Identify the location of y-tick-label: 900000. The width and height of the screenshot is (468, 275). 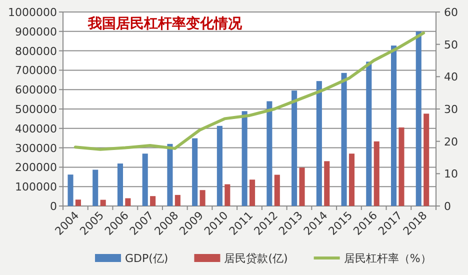
(36, 31).